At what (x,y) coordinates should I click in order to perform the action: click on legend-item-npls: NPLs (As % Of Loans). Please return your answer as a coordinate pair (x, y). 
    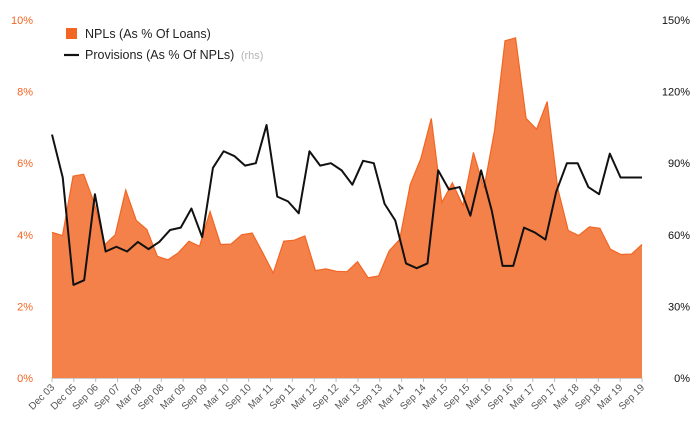
    Looking at the image, I should click on (138, 34).